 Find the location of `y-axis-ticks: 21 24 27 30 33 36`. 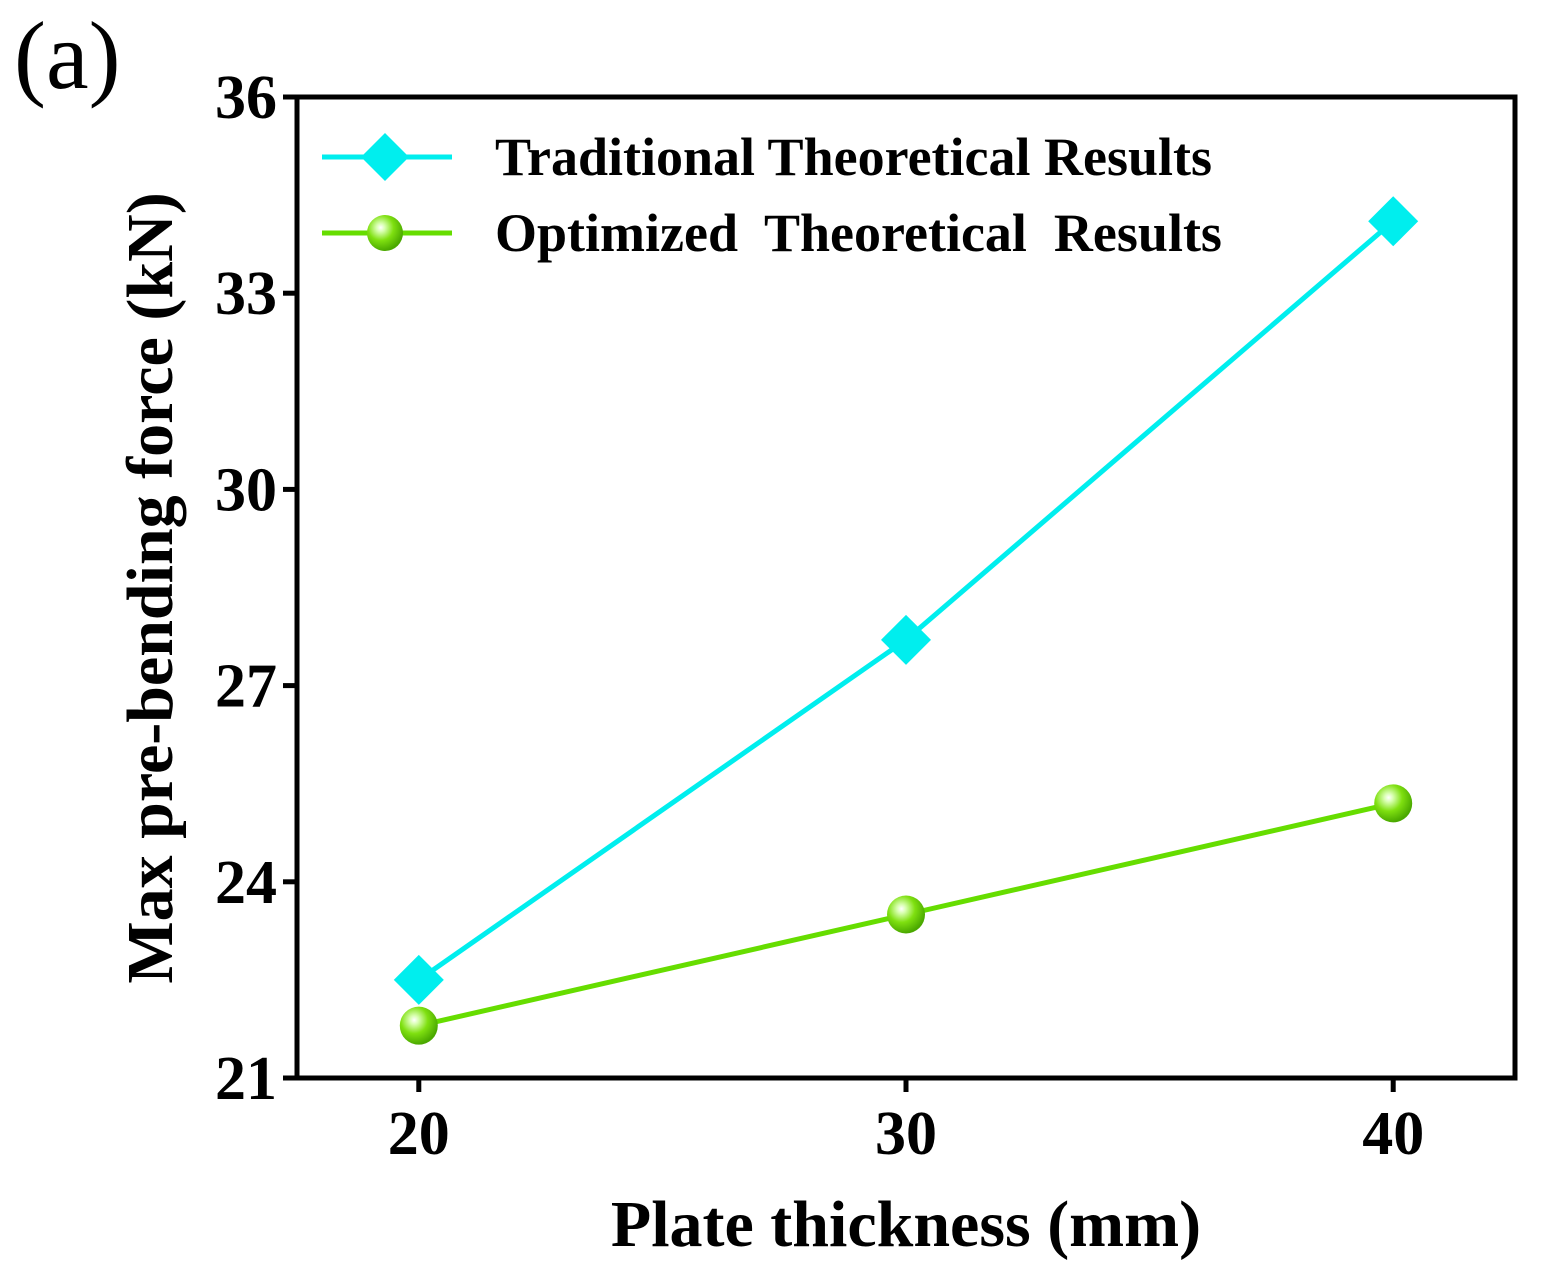

y-axis-ticks: 21 24 27 30 33 36 is located at coordinates (256, 588).